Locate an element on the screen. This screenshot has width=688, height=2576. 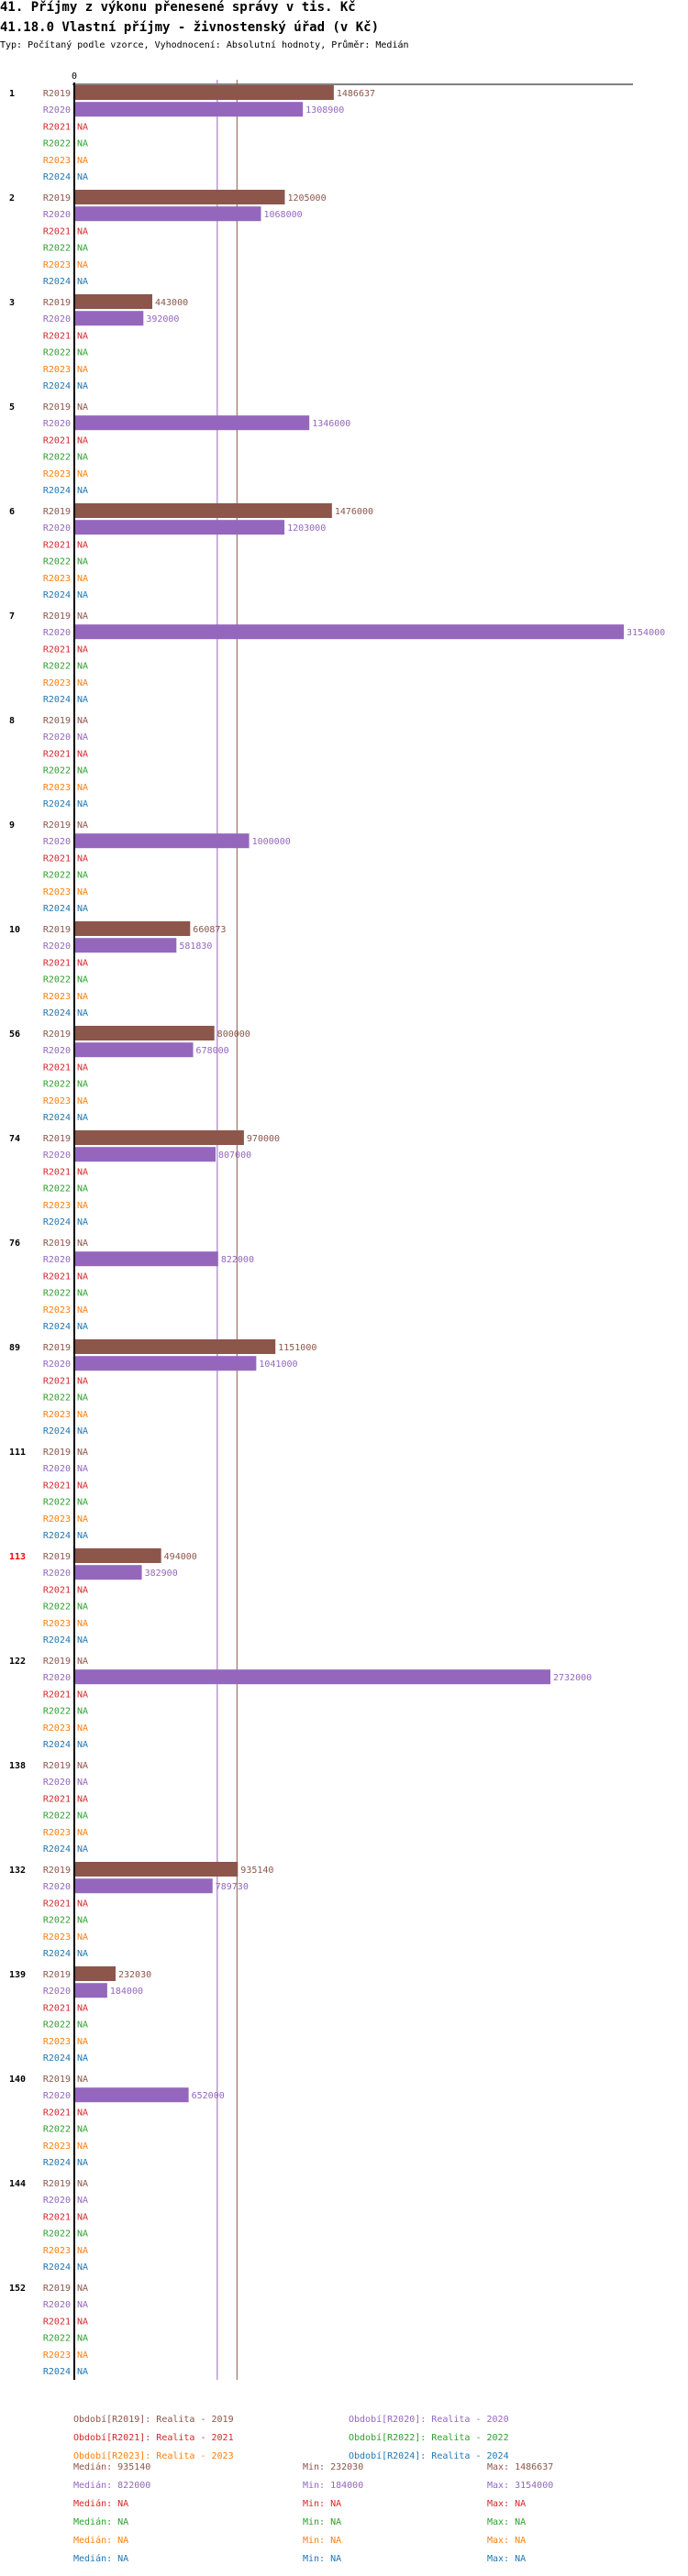
value-label: 1205000 is located at coordinates (306, 199).